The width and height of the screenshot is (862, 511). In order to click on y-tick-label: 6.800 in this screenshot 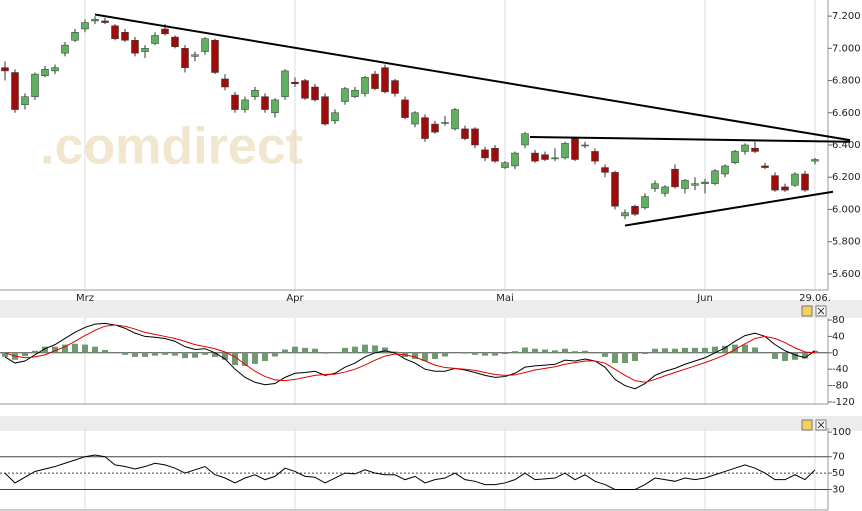, I will do `click(846, 81)`.